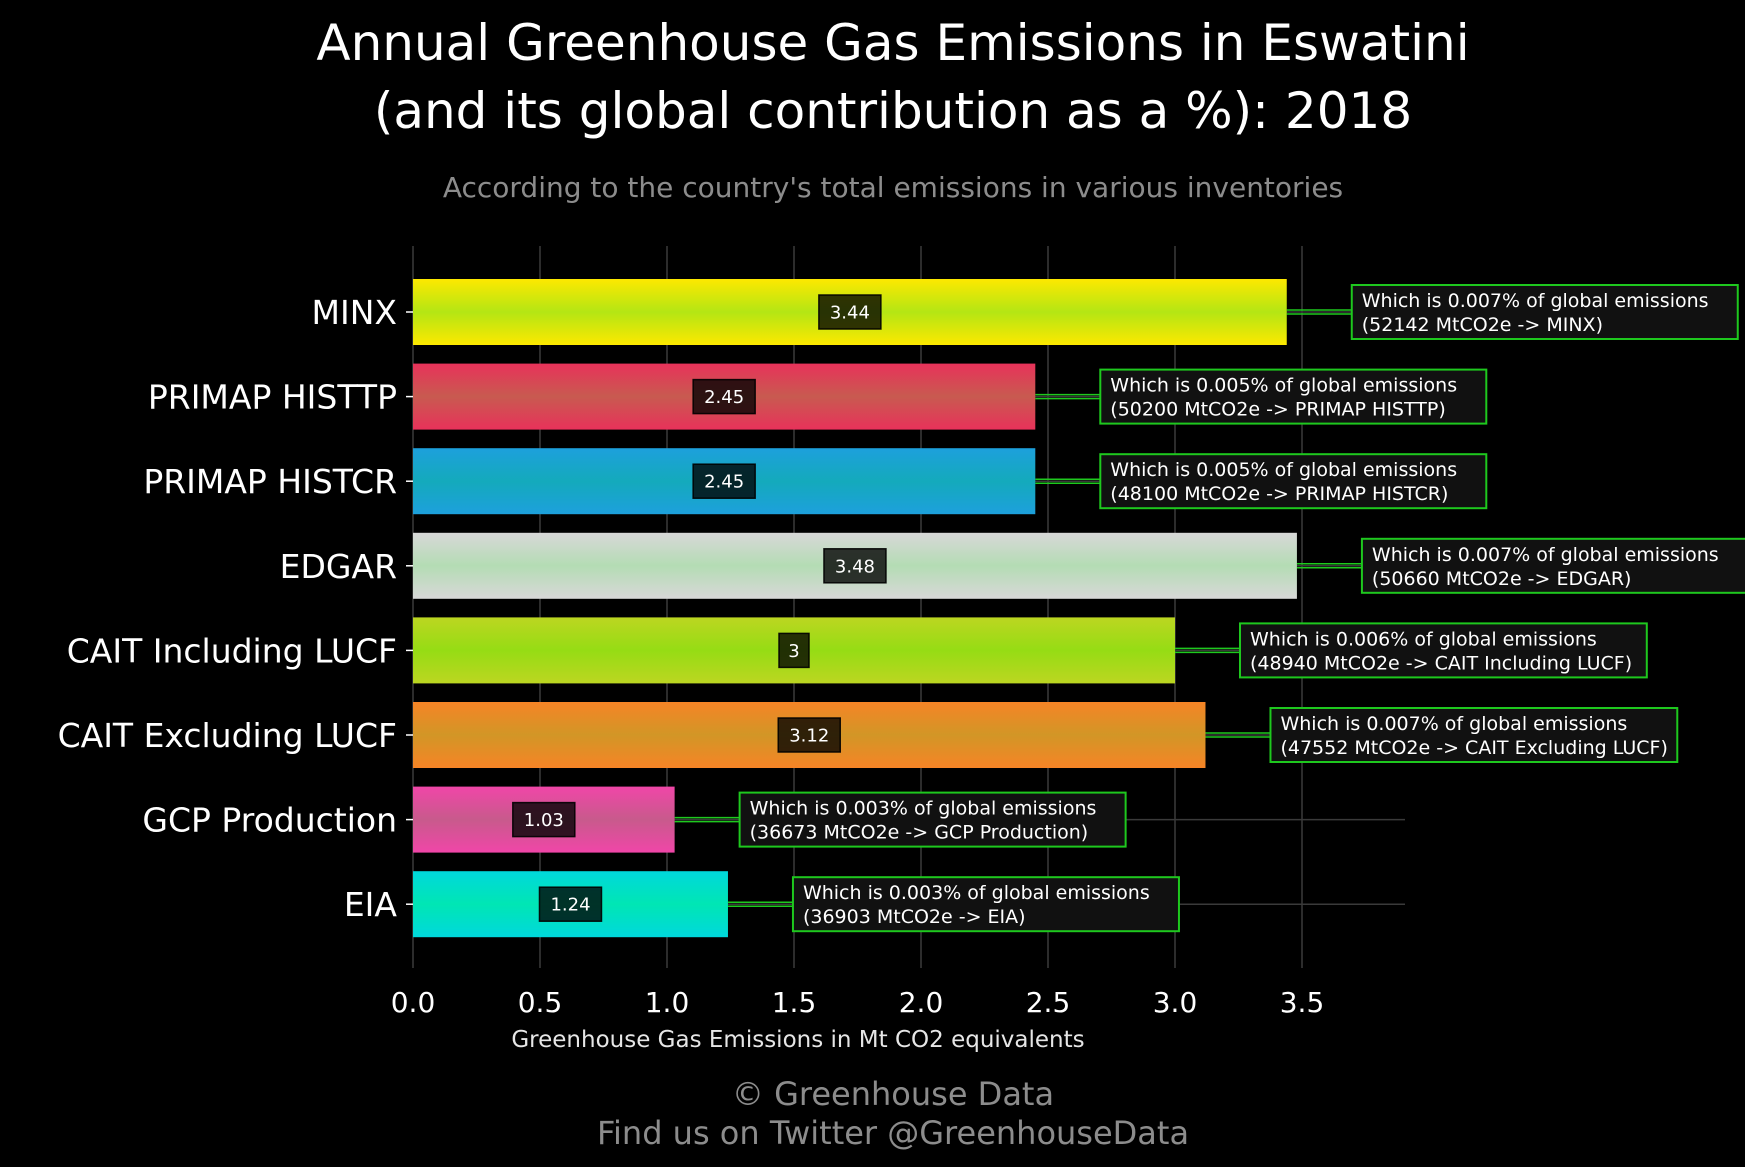 The height and width of the screenshot is (1167, 1745). Describe the element at coordinates (355, 312) in the screenshot. I see `category-label: MINX` at that location.